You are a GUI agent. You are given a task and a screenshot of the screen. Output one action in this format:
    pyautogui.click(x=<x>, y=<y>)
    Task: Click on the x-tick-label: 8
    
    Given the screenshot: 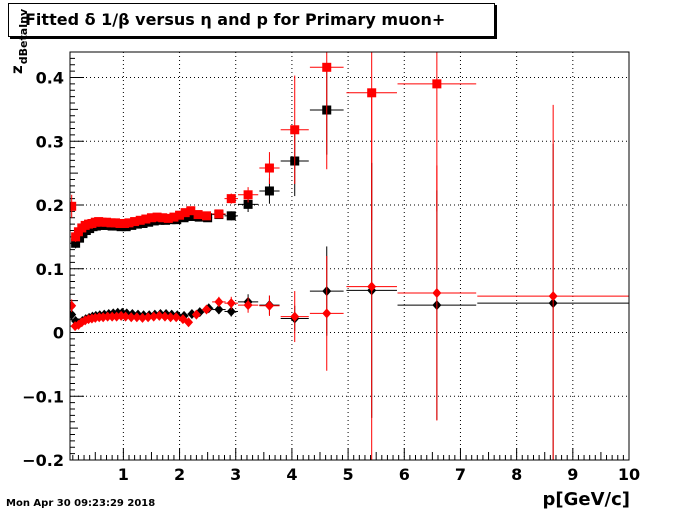 What is the action you would take?
    pyautogui.click(x=516, y=474)
    